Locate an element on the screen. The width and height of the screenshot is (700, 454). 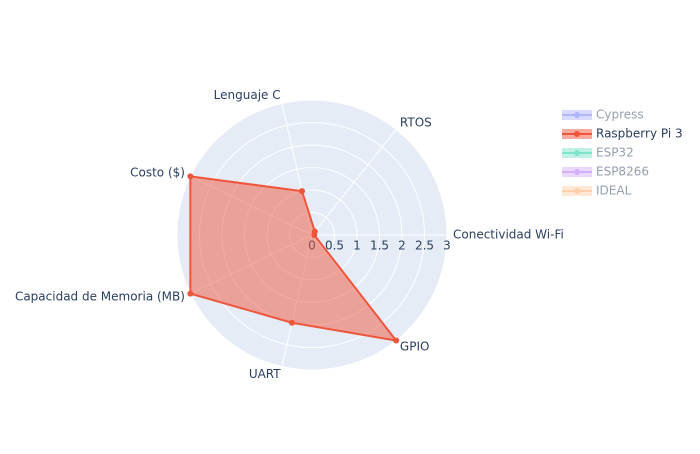
legend-label: ESP8266 is located at coordinates (622, 172).